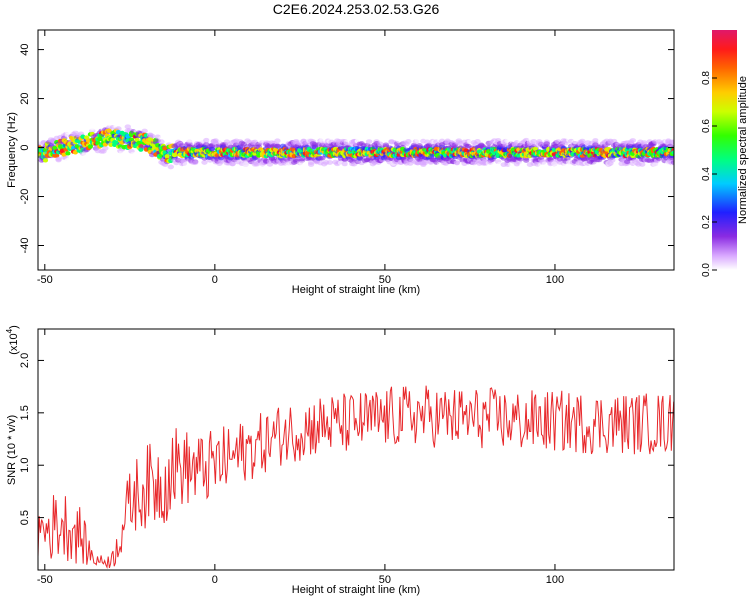  Describe the element at coordinates (743, 150) in the screenshot. I see `colorbar-label: Normalized spectral amplitude` at that location.